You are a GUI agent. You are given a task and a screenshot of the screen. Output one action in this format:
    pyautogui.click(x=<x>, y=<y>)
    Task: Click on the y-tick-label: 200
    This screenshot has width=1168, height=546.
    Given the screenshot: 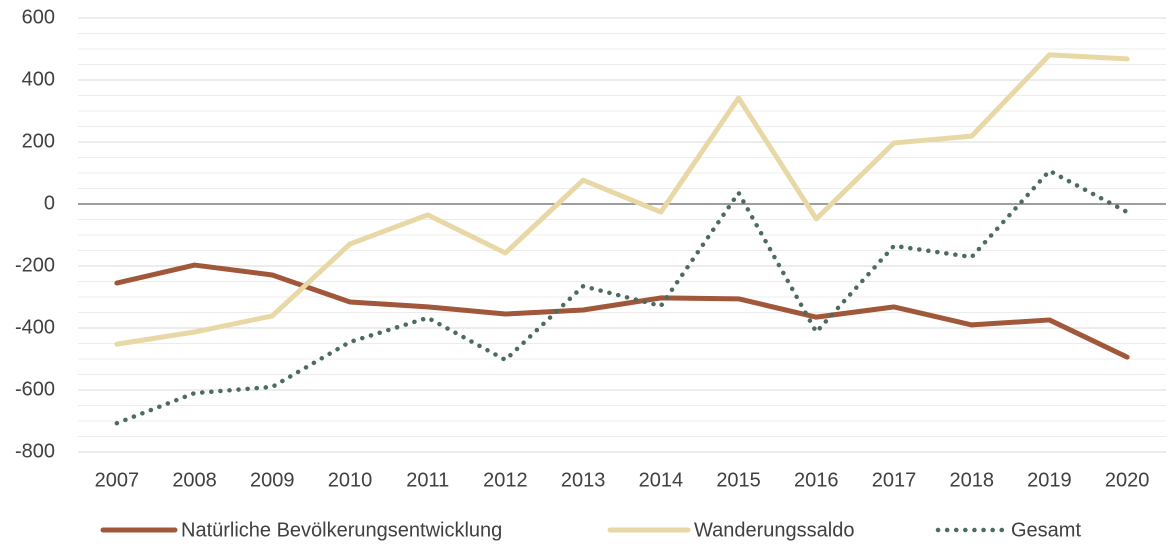 What is the action you would take?
    pyautogui.click(x=38, y=141)
    